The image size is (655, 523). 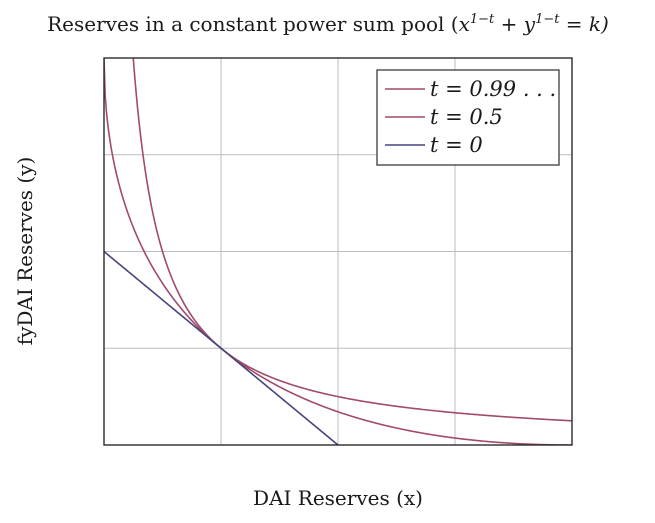 I want to click on legend-label-2: t = 0.5, so click(x=466, y=117).